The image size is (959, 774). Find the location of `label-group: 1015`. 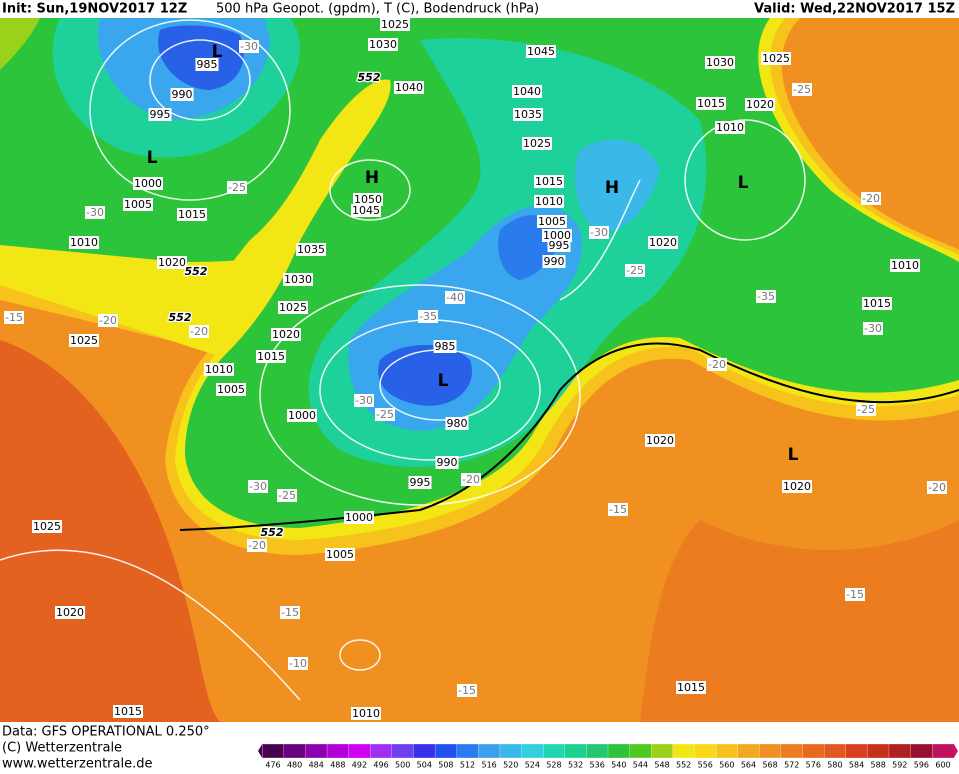

label-group: 1015 is located at coordinates (271, 356).